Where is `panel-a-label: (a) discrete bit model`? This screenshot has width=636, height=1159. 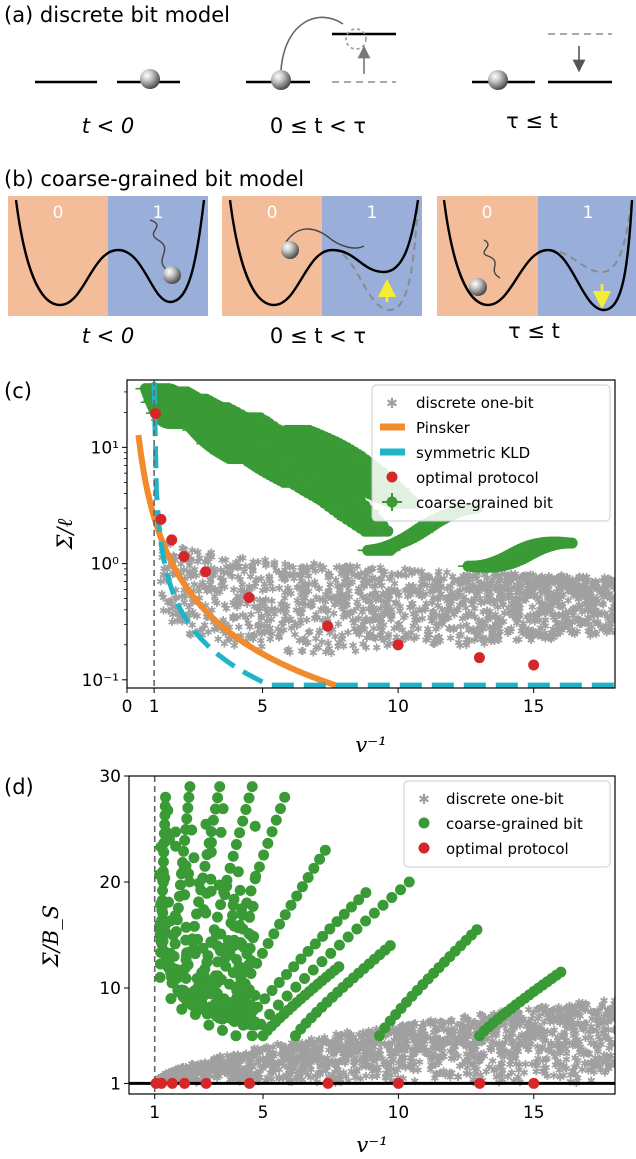 panel-a-label: (a) discrete bit model is located at coordinates (117, 15).